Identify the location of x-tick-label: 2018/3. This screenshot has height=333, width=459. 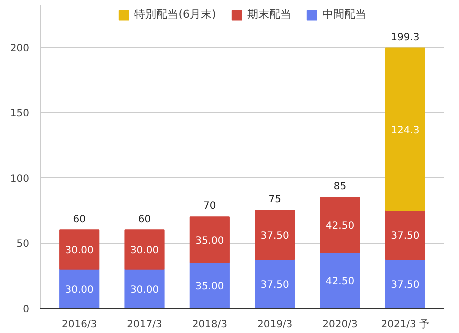
(210, 325).